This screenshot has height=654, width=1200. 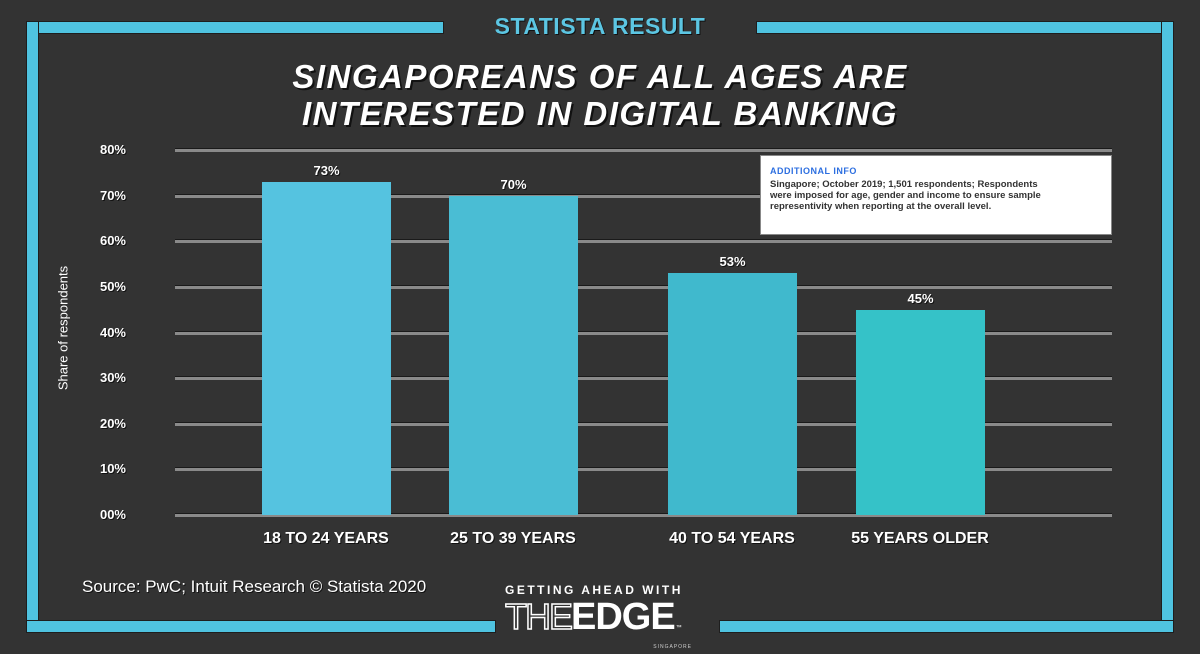 What do you see at coordinates (623, 617) in the screenshot?
I see `logo-edge: EDGE` at bounding box center [623, 617].